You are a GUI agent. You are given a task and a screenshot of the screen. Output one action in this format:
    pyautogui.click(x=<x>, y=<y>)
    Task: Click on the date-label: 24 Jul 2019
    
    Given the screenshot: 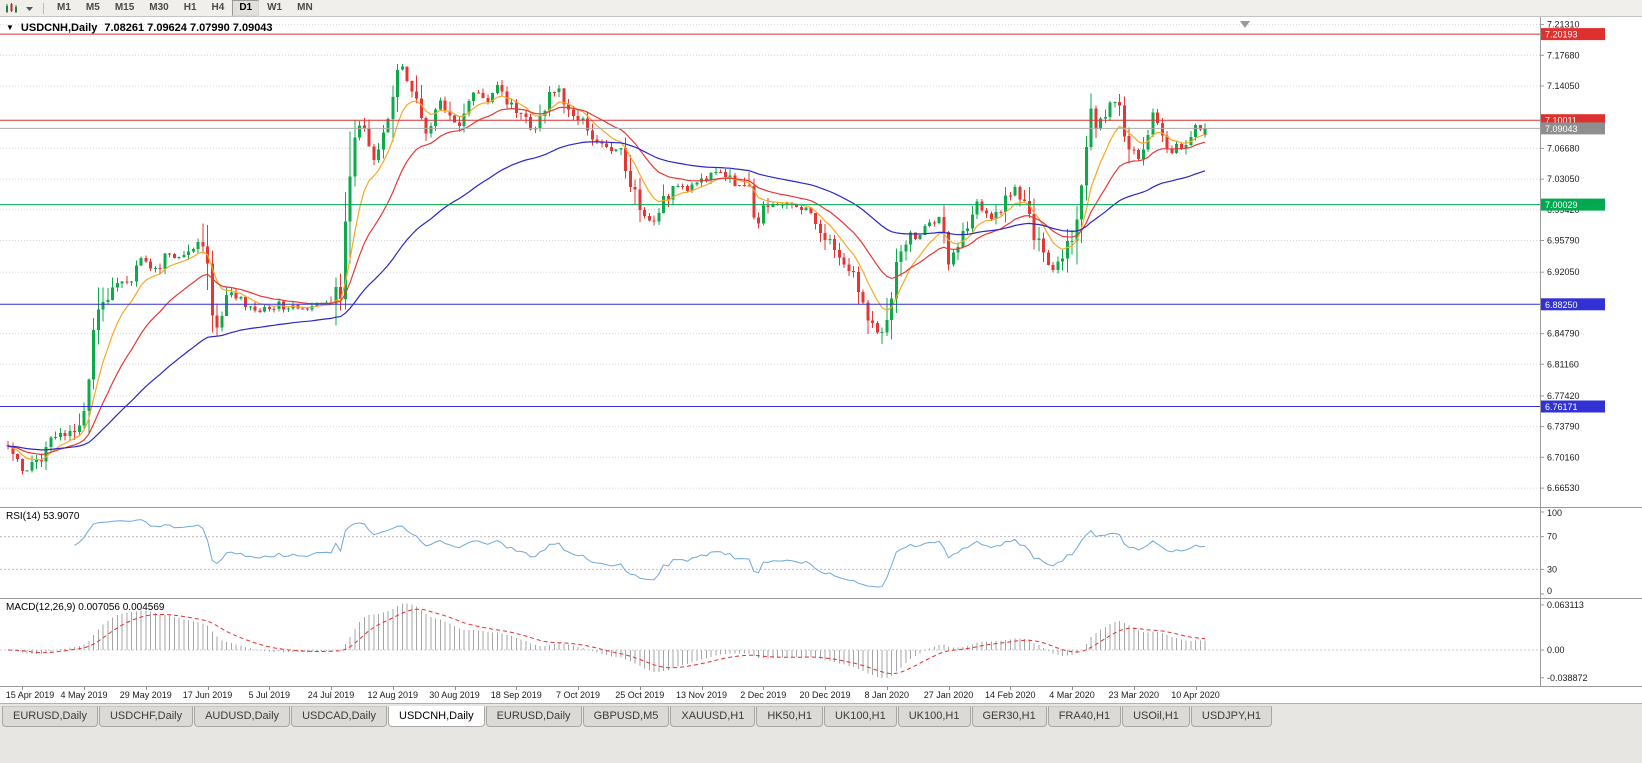 What is the action you would take?
    pyautogui.click(x=331, y=695)
    